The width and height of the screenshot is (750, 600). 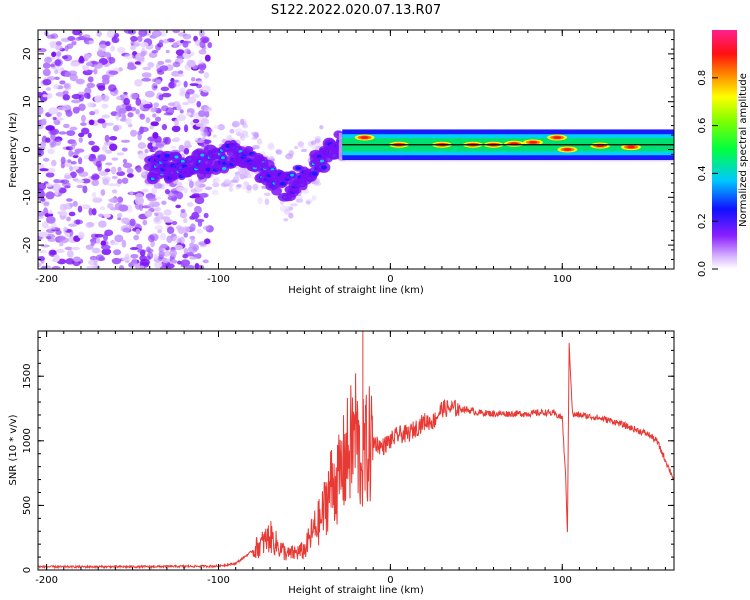 What do you see at coordinates (27, 54) in the screenshot?
I see `spectrogram-ytick-label: 20` at bounding box center [27, 54].